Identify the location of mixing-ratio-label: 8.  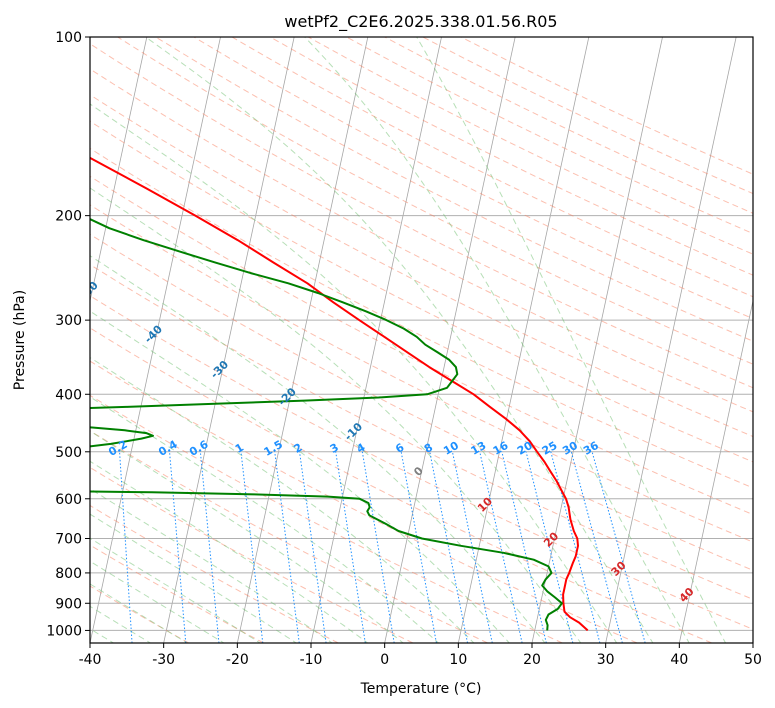
(428, 448).